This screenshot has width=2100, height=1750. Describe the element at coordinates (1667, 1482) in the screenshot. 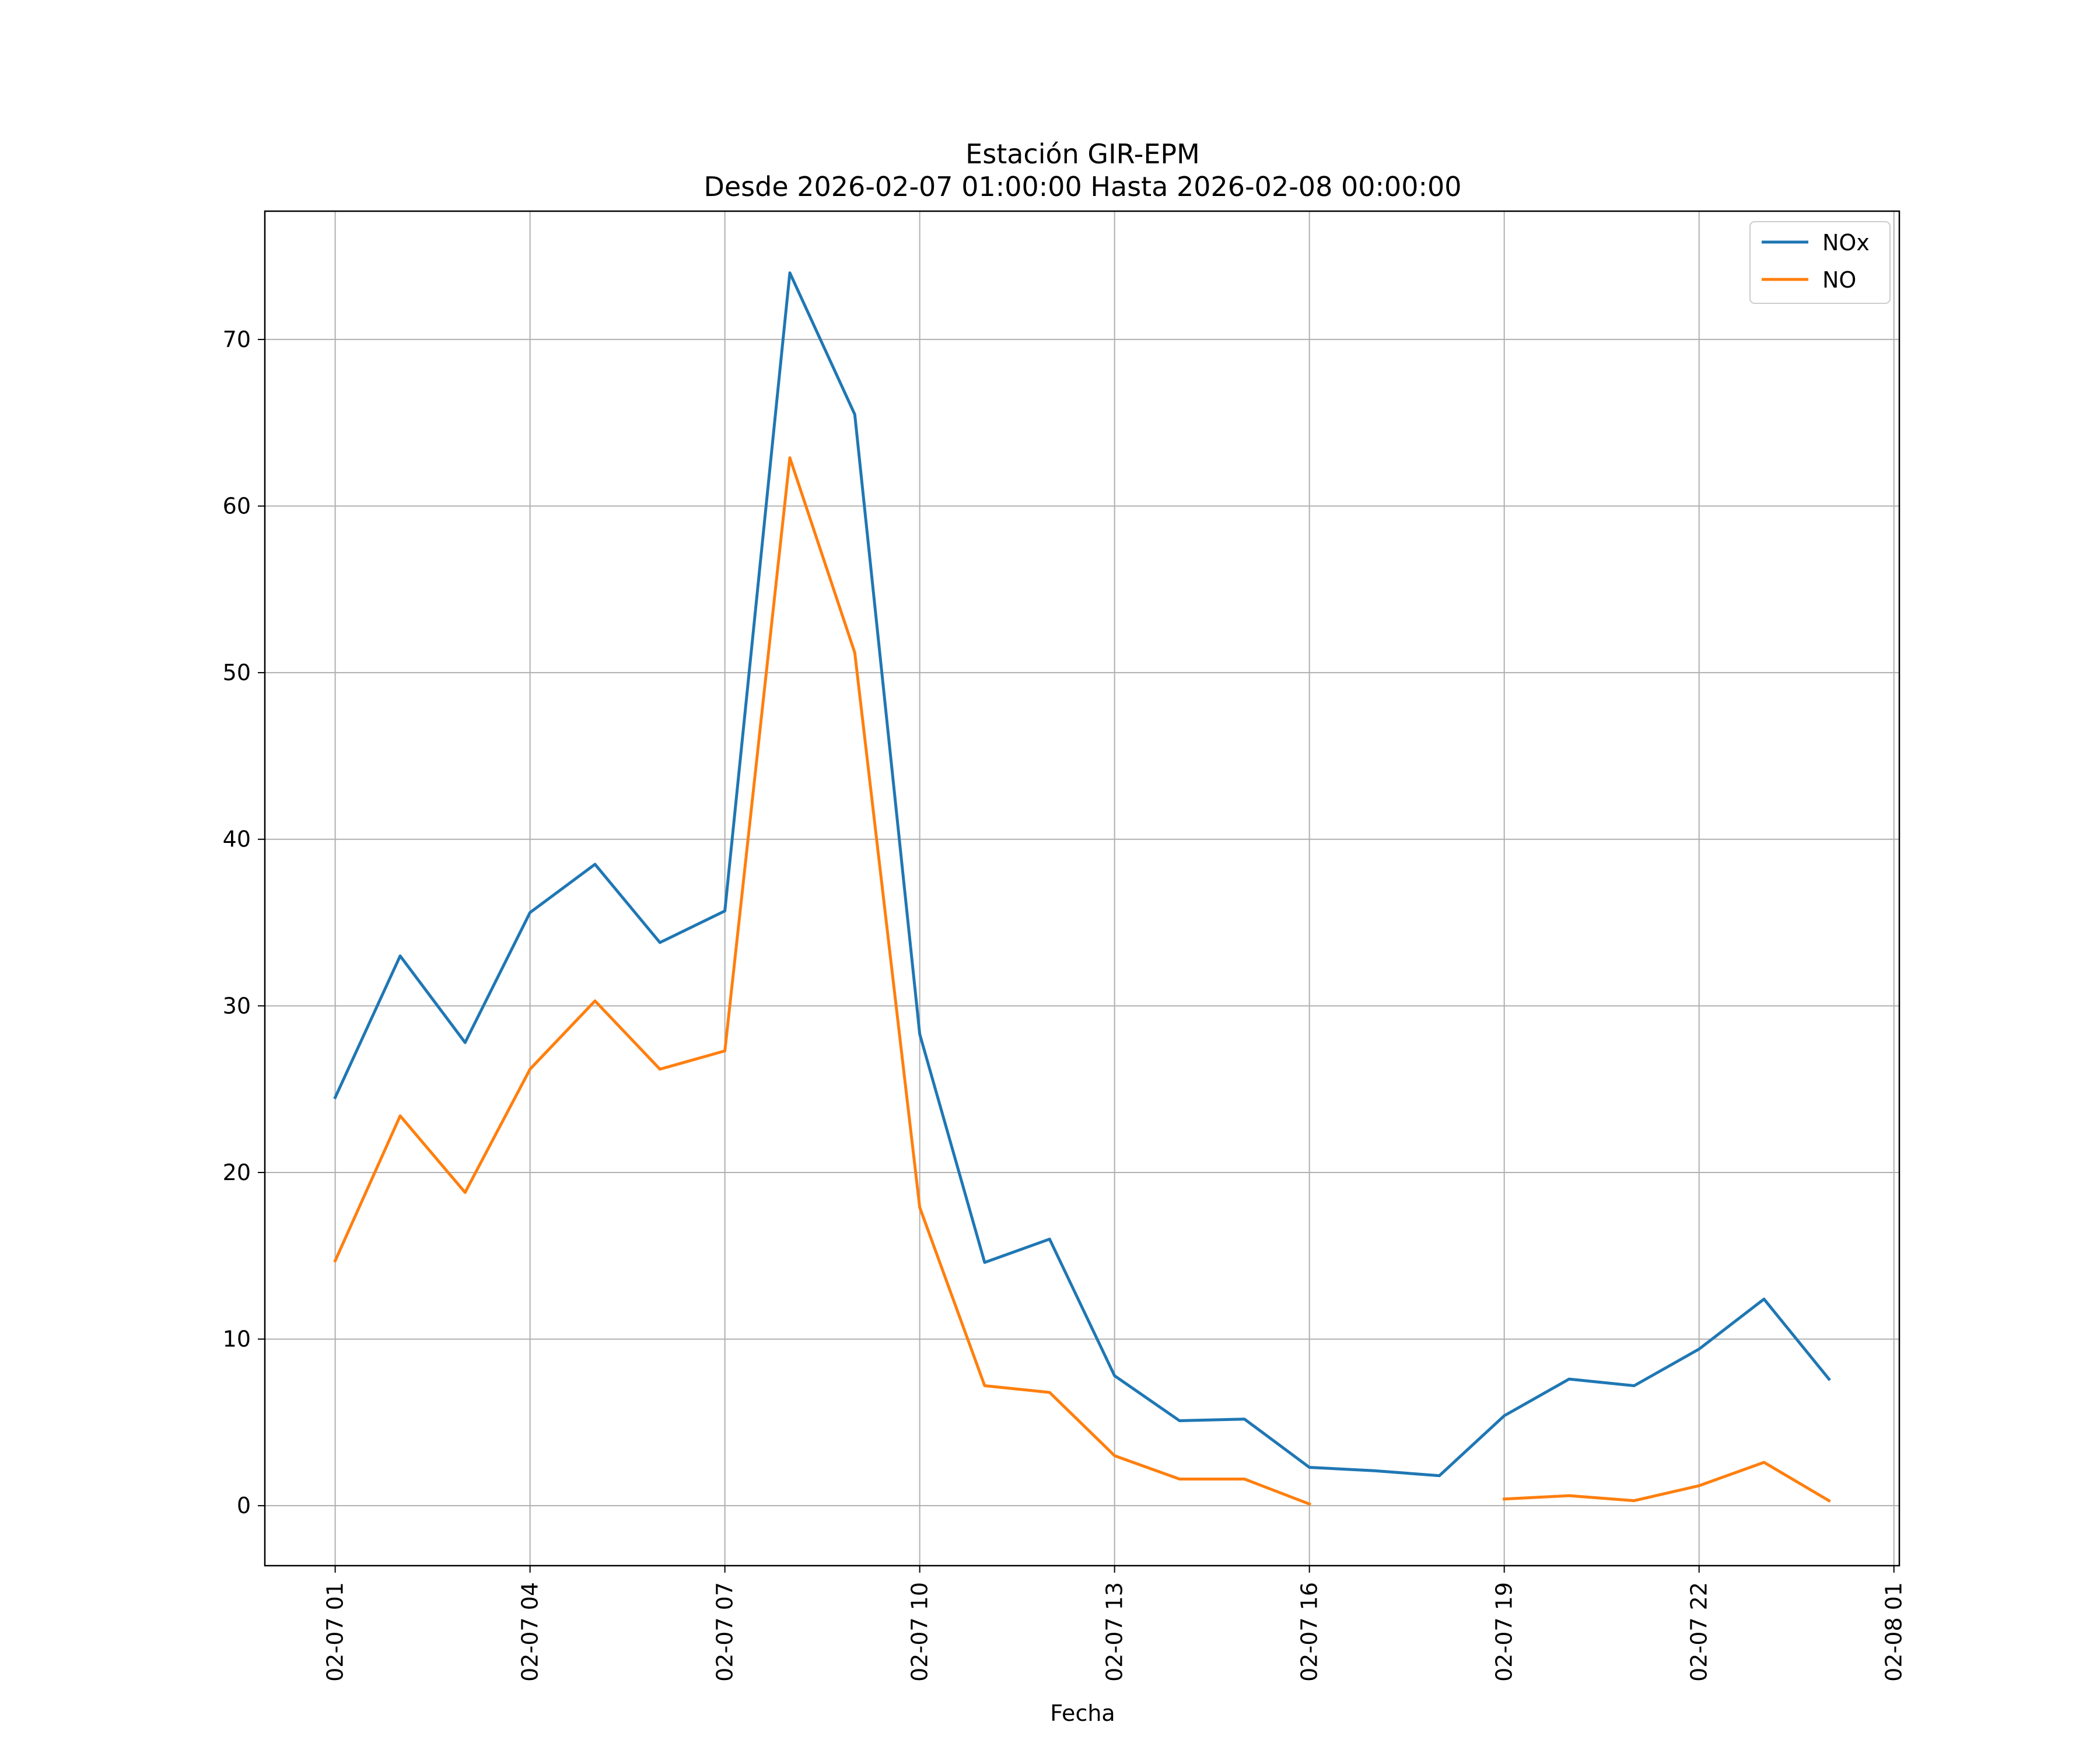

I see `series-line-no` at that location.